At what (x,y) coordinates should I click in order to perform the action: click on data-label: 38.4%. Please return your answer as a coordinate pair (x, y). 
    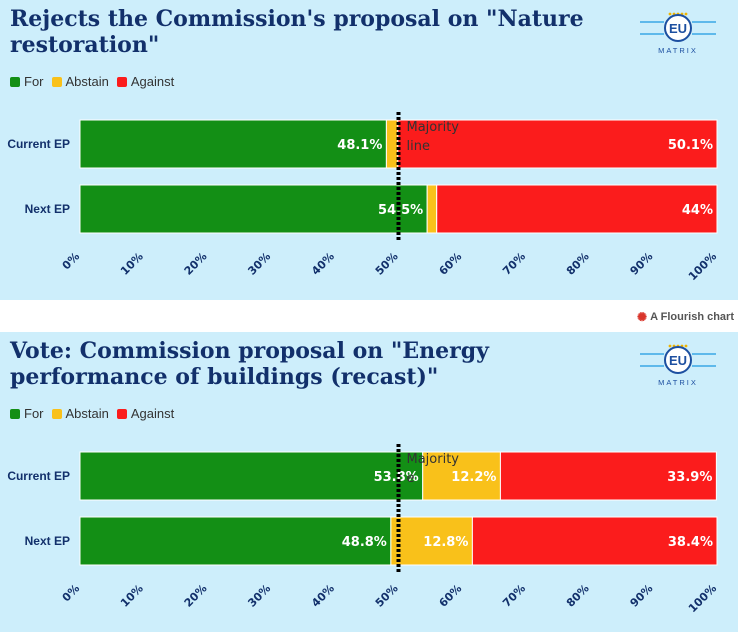
    Looking at the image, I should click on (690, 542).